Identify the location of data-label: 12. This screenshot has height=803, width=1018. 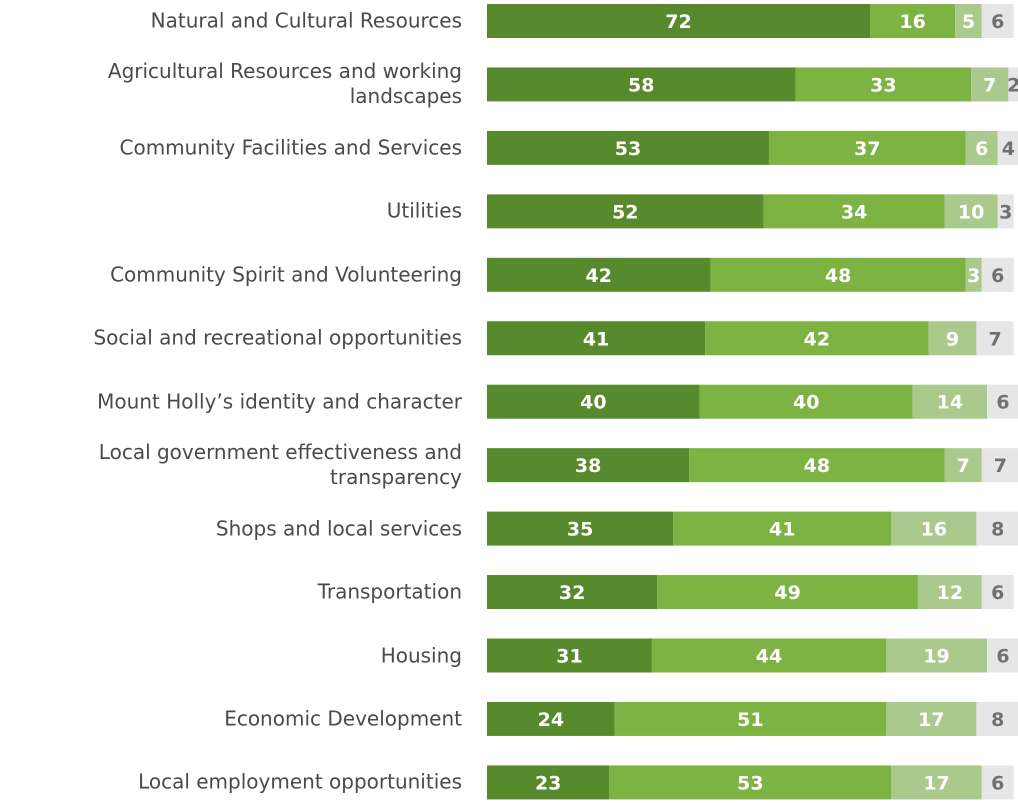
(950, 593).